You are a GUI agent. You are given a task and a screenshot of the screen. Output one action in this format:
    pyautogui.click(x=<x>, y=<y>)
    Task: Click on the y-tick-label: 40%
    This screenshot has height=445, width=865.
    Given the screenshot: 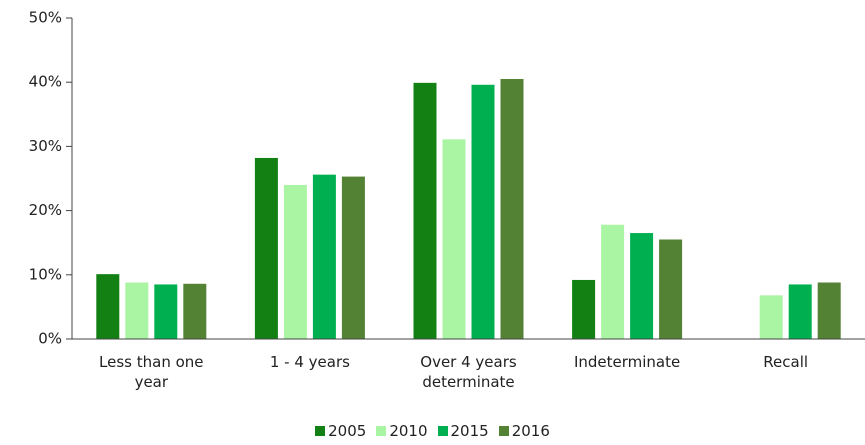 What is the action you would take?
    pyautogui.click(x=45, y=82)
    